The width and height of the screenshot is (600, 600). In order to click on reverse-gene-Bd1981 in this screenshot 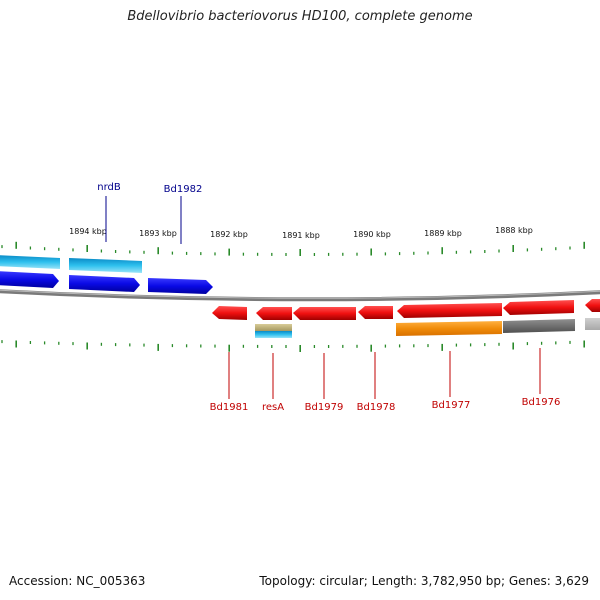, I will do `click(229, 313)`.